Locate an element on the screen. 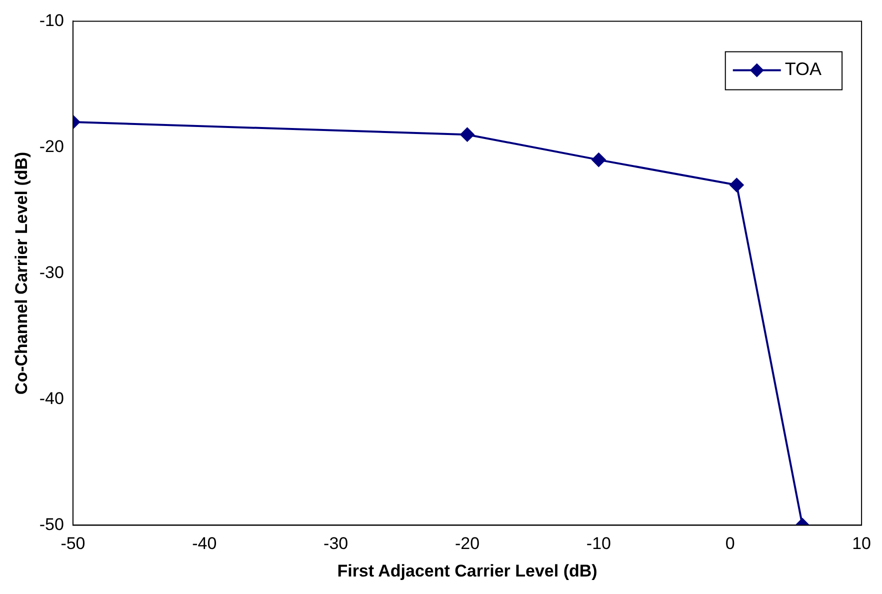 The height and width of the screenshot is (594, 882). x-tick-label: -30 is located at coordinates (336, 544).